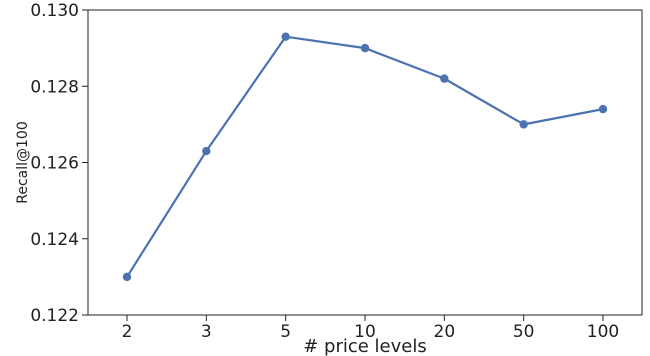 This screenshot has height=356, width=650. What do you see at coordinates (524, 332) in the screenshot?
I see `x-tick-label: 50` at bounding box center [524, 332].